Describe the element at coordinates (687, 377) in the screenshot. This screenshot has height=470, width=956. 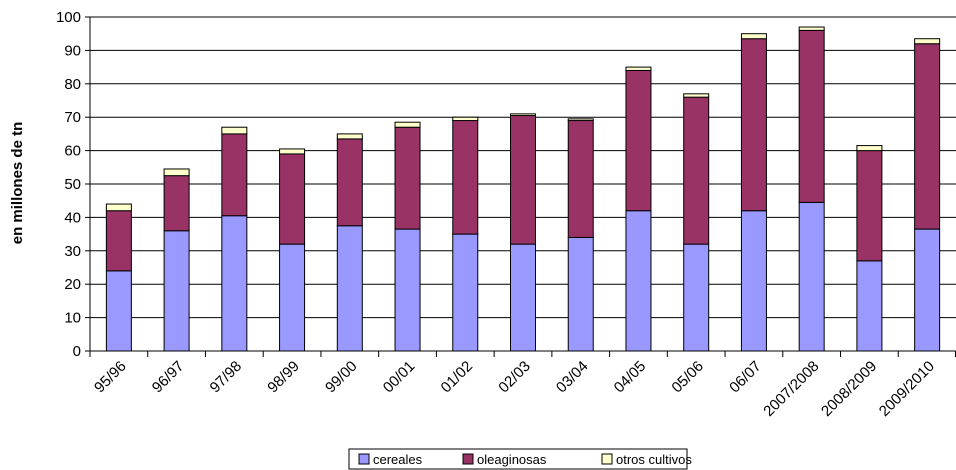
I see `x-tick-label: 05/06` at that location.